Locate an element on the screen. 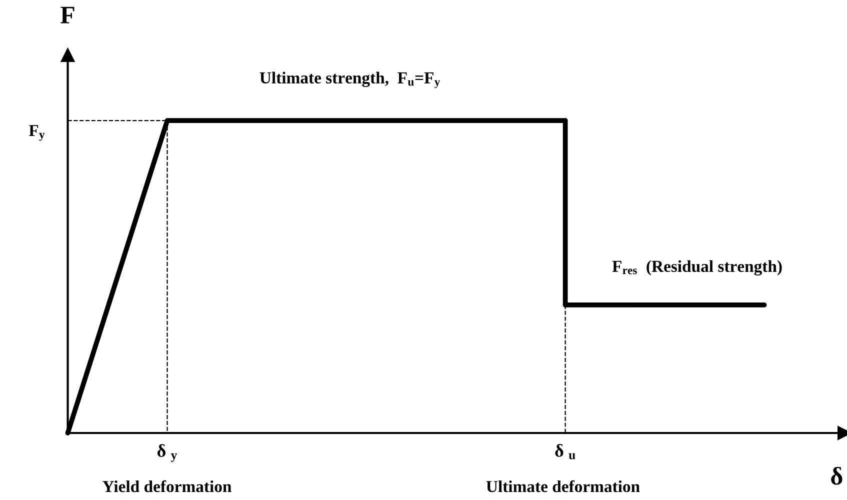  text: Ultimate strength, F$_{u}$=F$_{y}$ is located at coordinates (350, 80).